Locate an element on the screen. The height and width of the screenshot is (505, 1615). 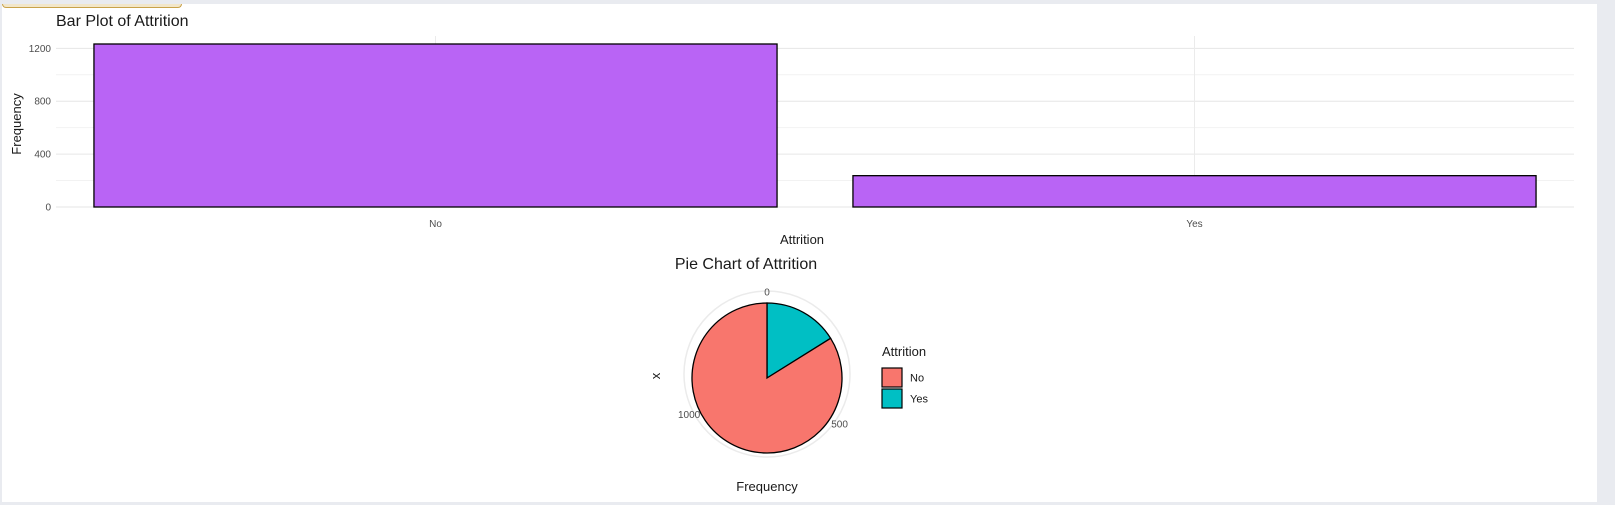
bar-x-tick-label: No is located at coordinates (435, 224).